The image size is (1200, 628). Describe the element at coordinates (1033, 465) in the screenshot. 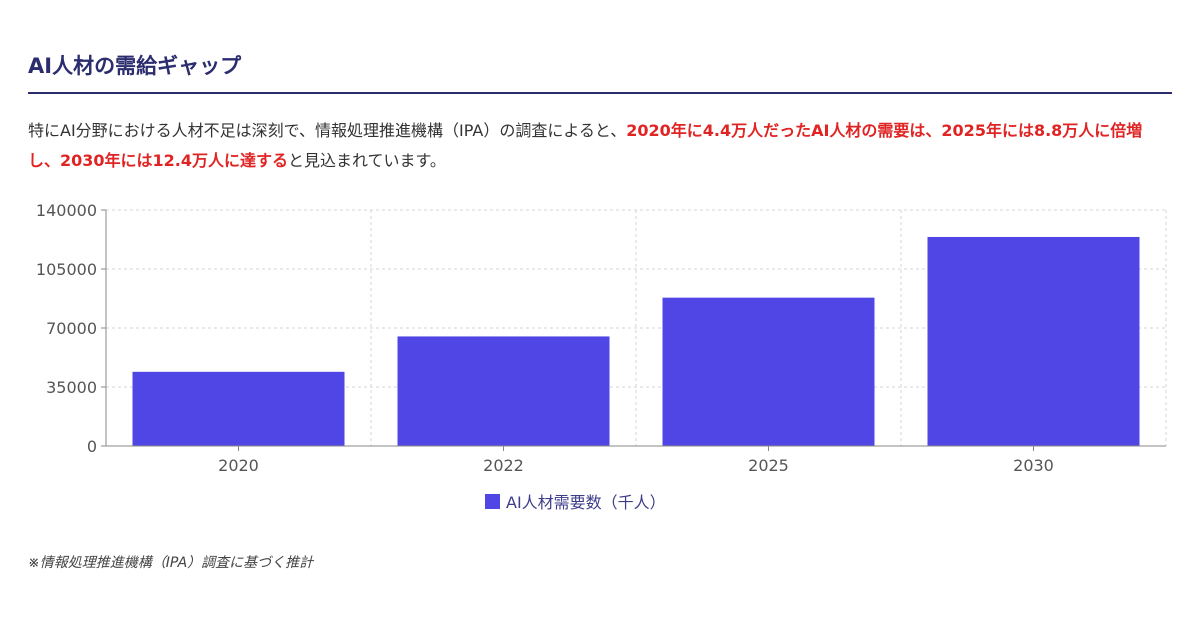

I see `x-tick-label: 2030` at that location.